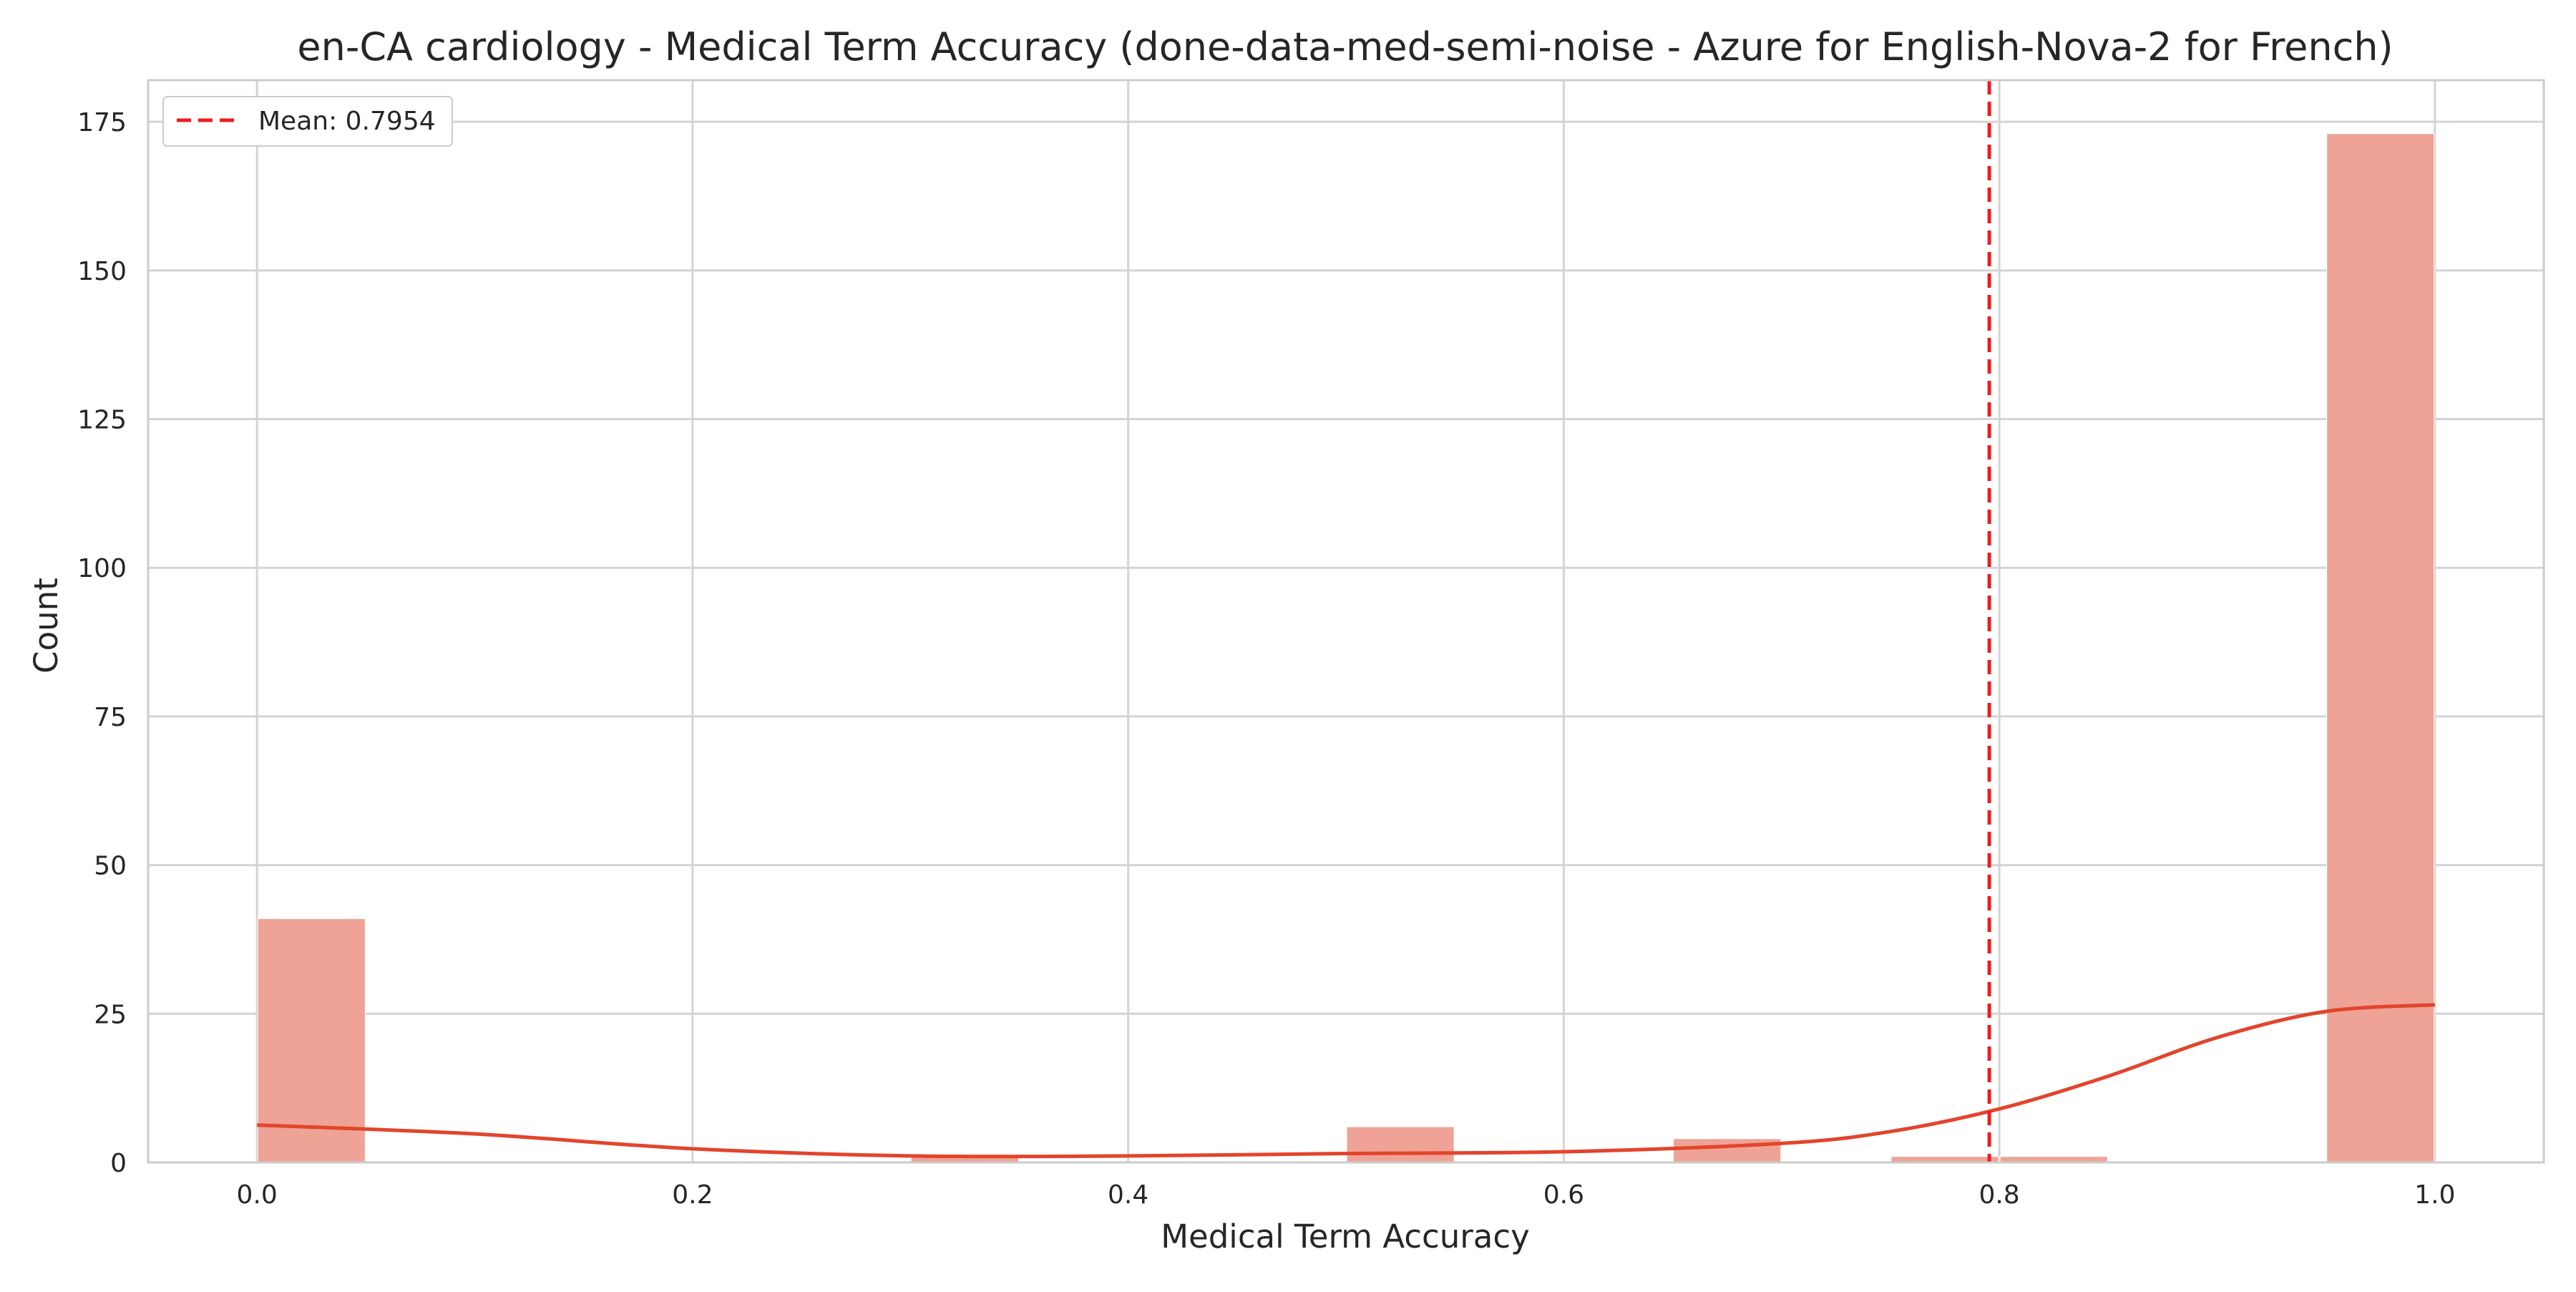  What do you see at coordinates (102, 568) in the screenshot?
I see `y-tick-label-4: 100` at bounding box center [102, 568].